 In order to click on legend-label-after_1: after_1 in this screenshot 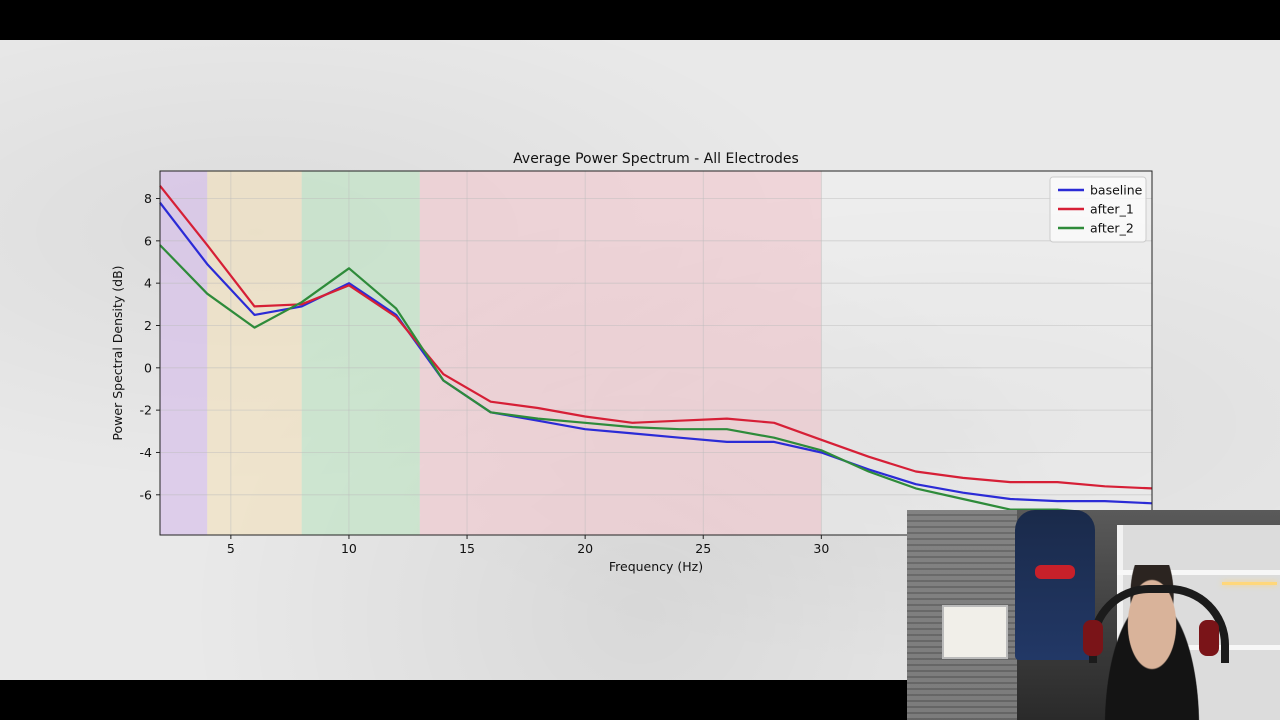, I will do `click(1112, 209)`.